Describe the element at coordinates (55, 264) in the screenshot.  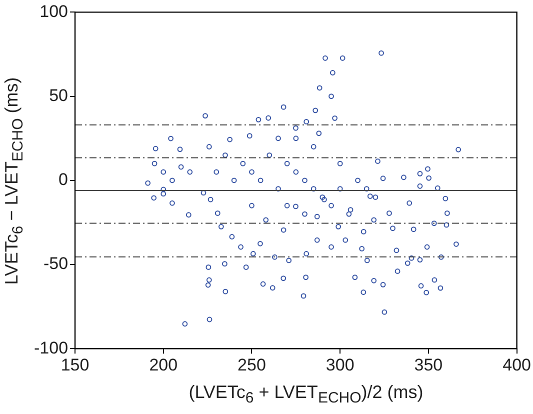
I see `y-tick-label: -50` at that location.